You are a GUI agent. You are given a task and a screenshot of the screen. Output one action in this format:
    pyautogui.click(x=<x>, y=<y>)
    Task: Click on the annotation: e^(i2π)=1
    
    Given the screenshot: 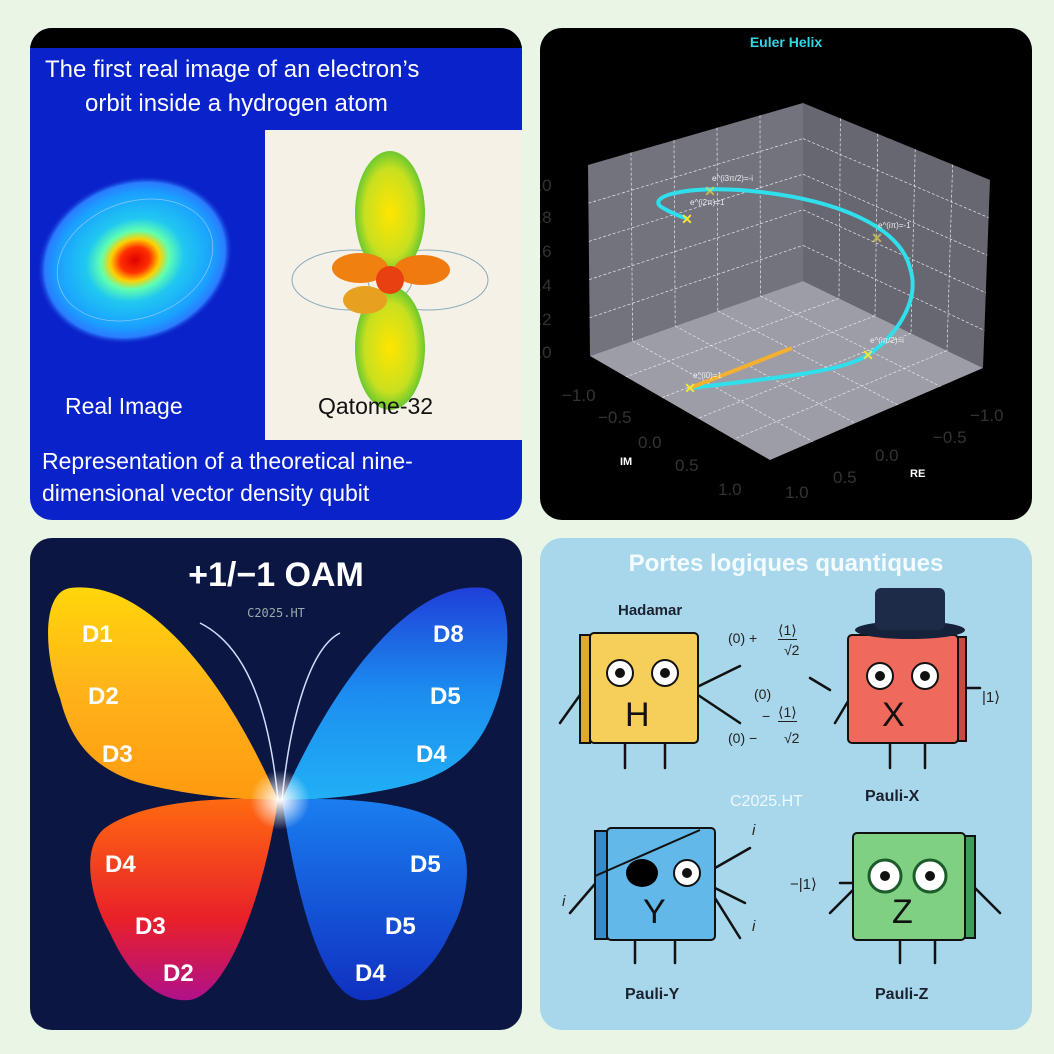 What is the action you would take?
    pyautogui.click(x=707, y=202)
    